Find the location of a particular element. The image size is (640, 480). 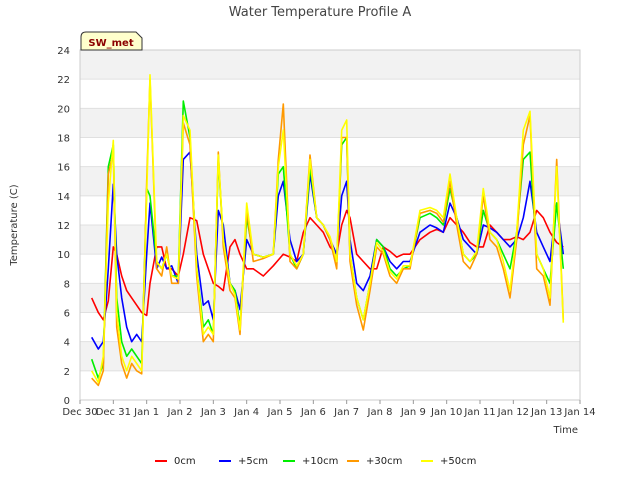

x-tick-label: Jan 2 is located at coordinates (180, 412).